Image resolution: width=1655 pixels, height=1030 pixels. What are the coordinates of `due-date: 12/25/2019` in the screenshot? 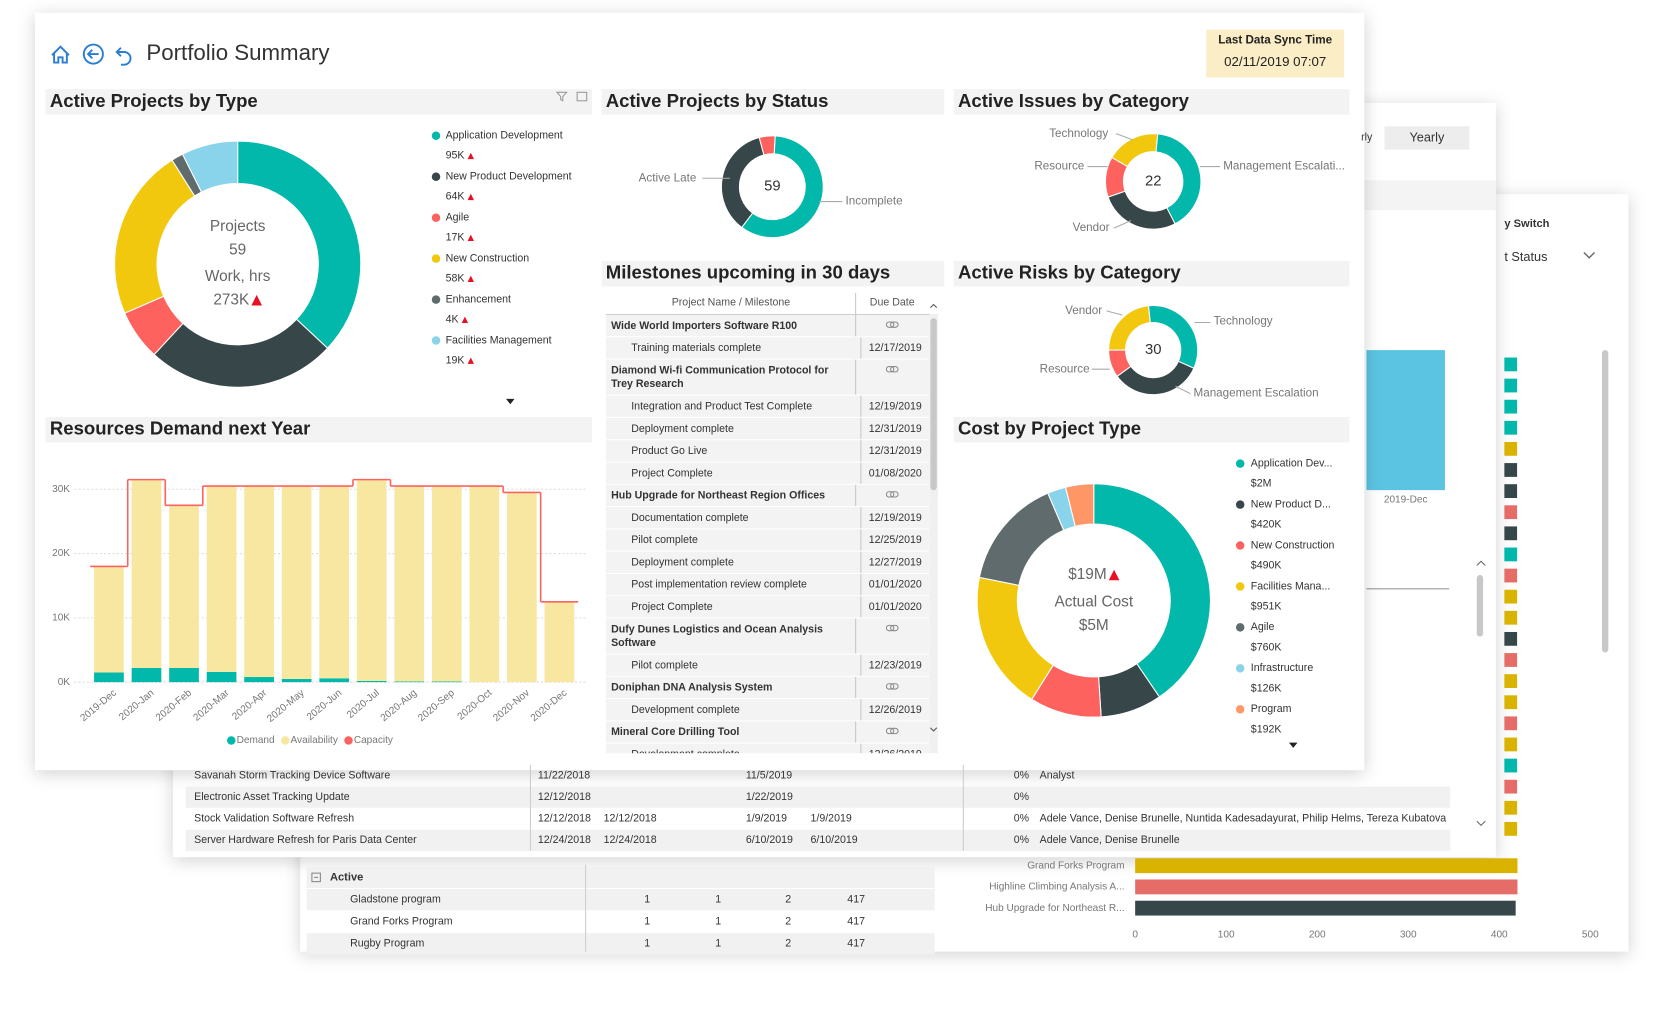 It's located at (895, 540).